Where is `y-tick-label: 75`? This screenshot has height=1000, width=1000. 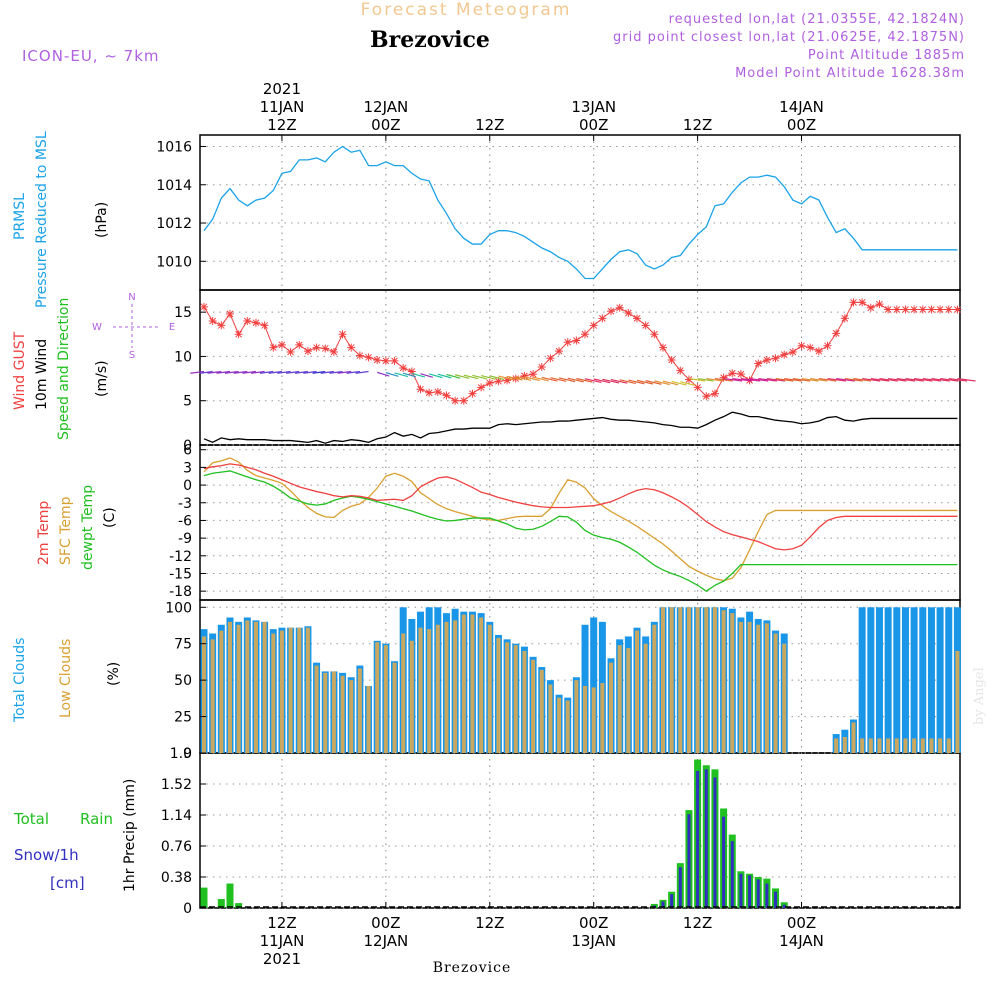
y-tick-label: 75 is located at coordinates (183, 645).